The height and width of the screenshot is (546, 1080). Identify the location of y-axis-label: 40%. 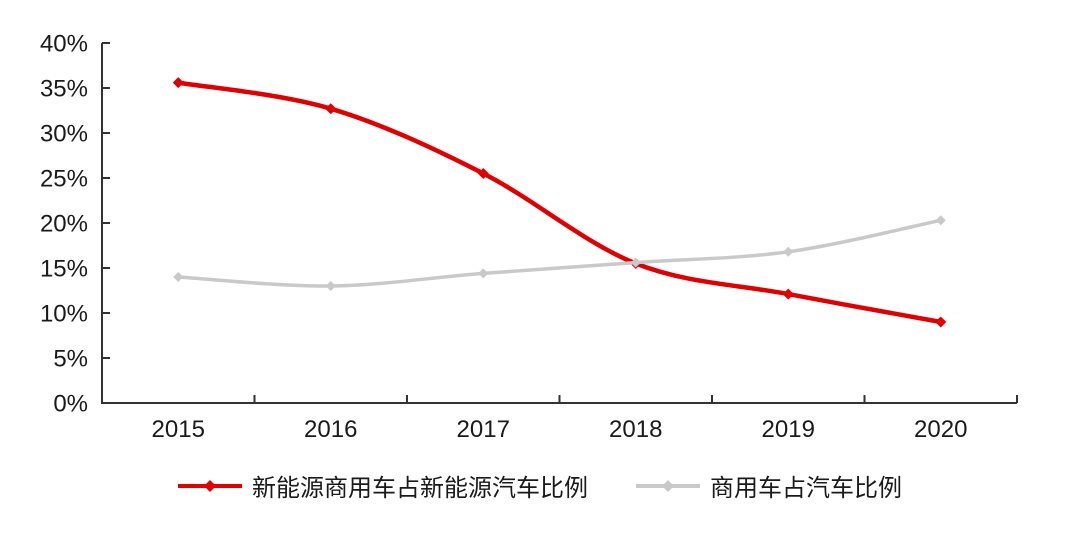
(64, 44).